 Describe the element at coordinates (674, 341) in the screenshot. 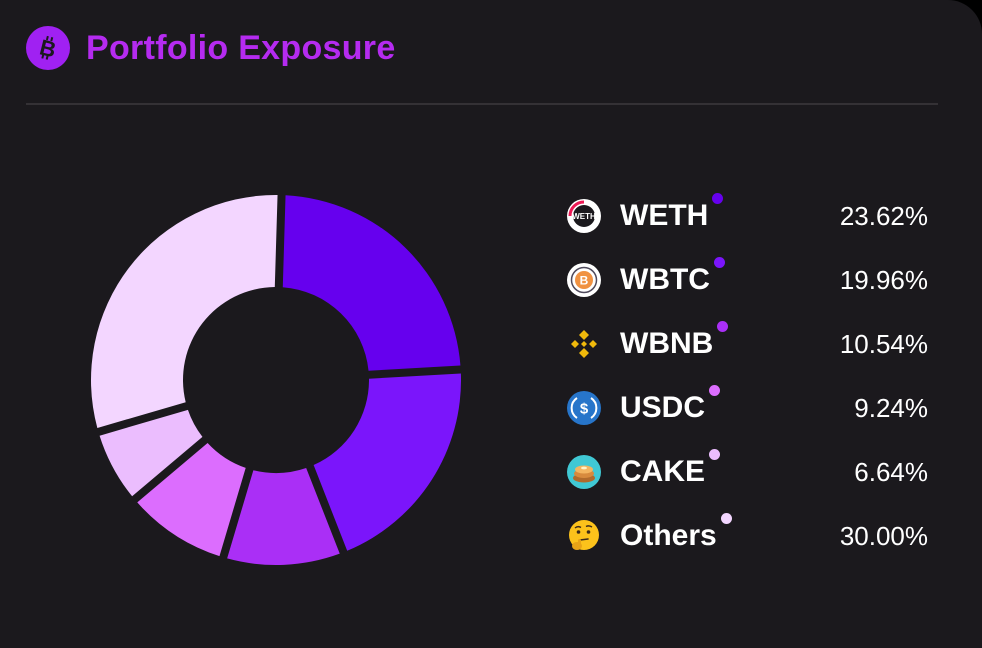

I see `legend-label: WBNB` at that location.